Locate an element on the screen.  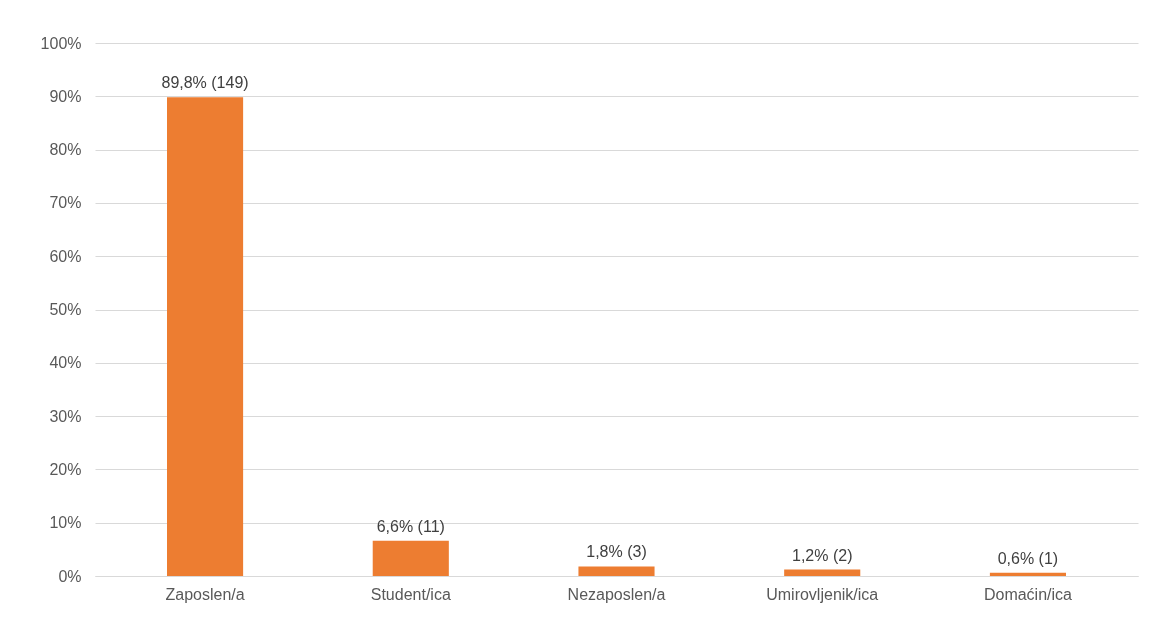
x-tick-label: Umirovljenik/ica is located at coordinates (822, 594).